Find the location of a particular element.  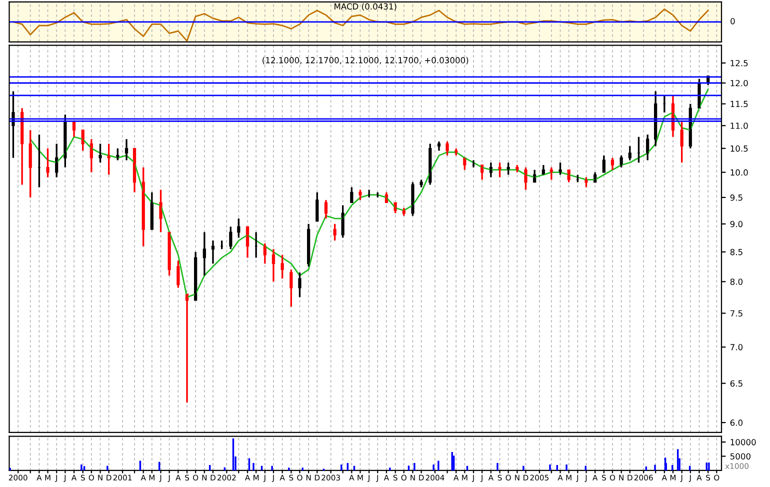

y-tick-label: 11.0 is located at coordinates (739, 125).